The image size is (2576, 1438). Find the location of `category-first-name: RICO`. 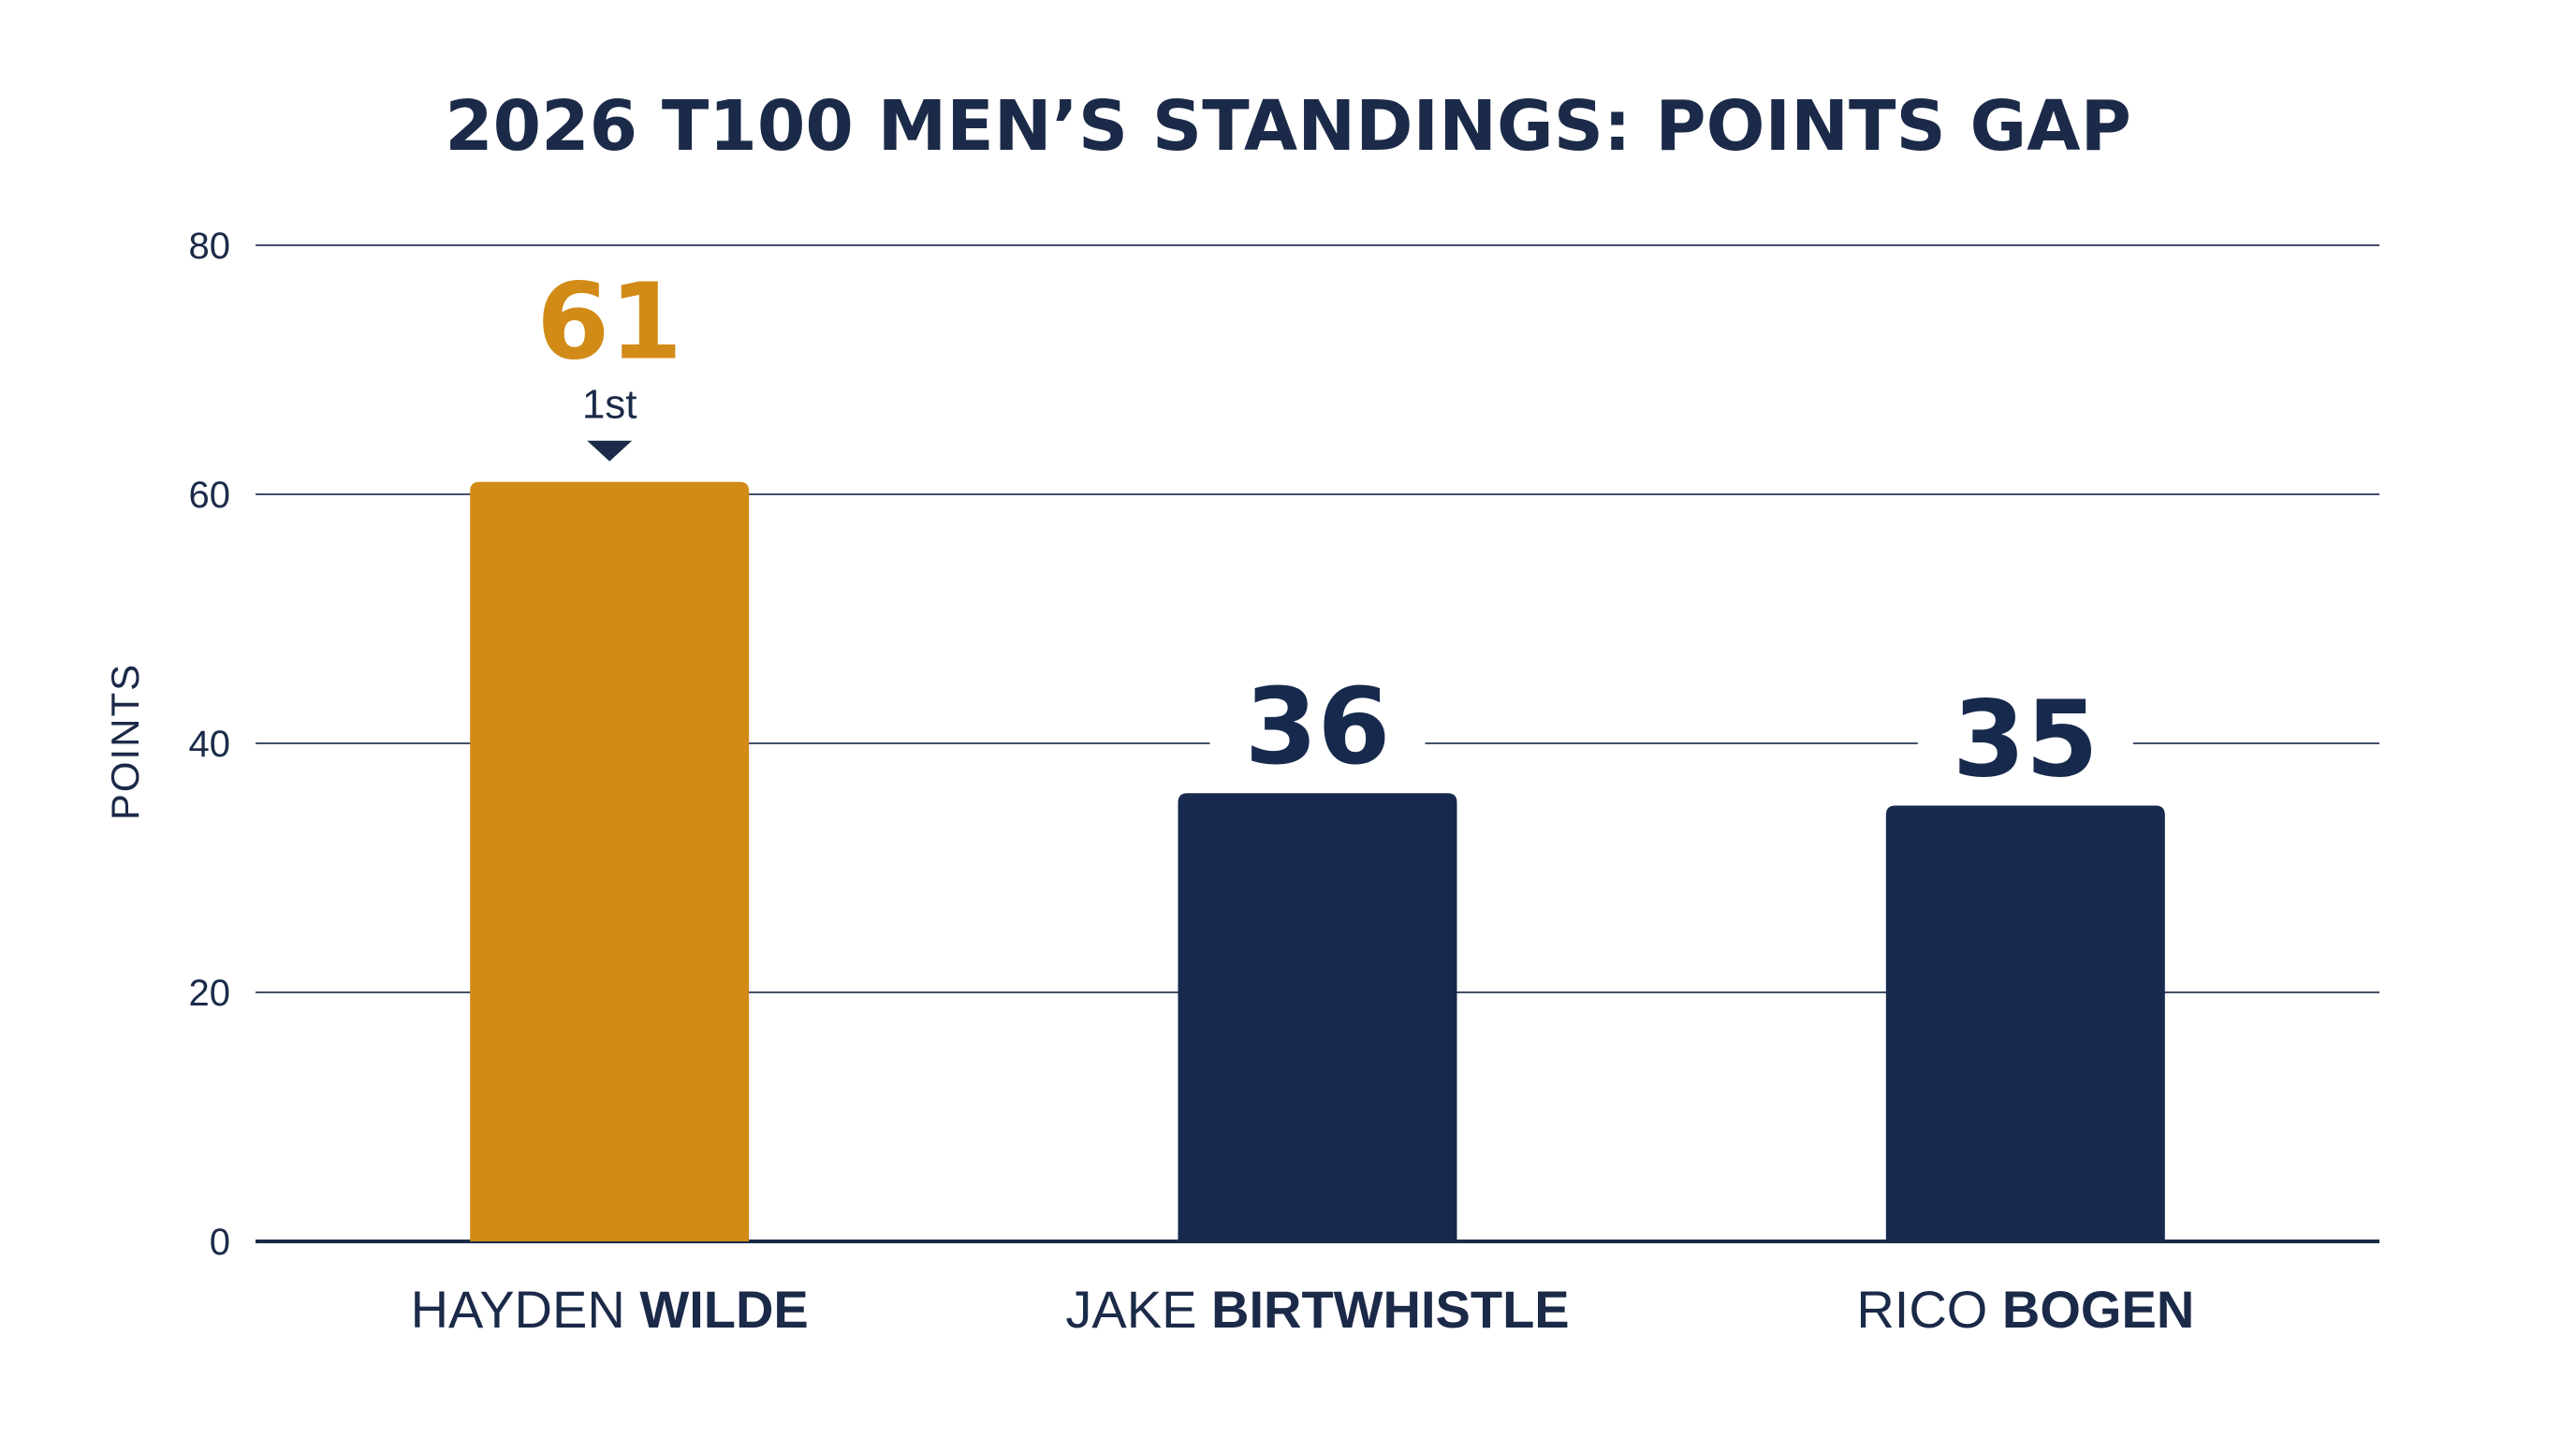

category-first-name: RICO is located at coordinates (1929, 1309).